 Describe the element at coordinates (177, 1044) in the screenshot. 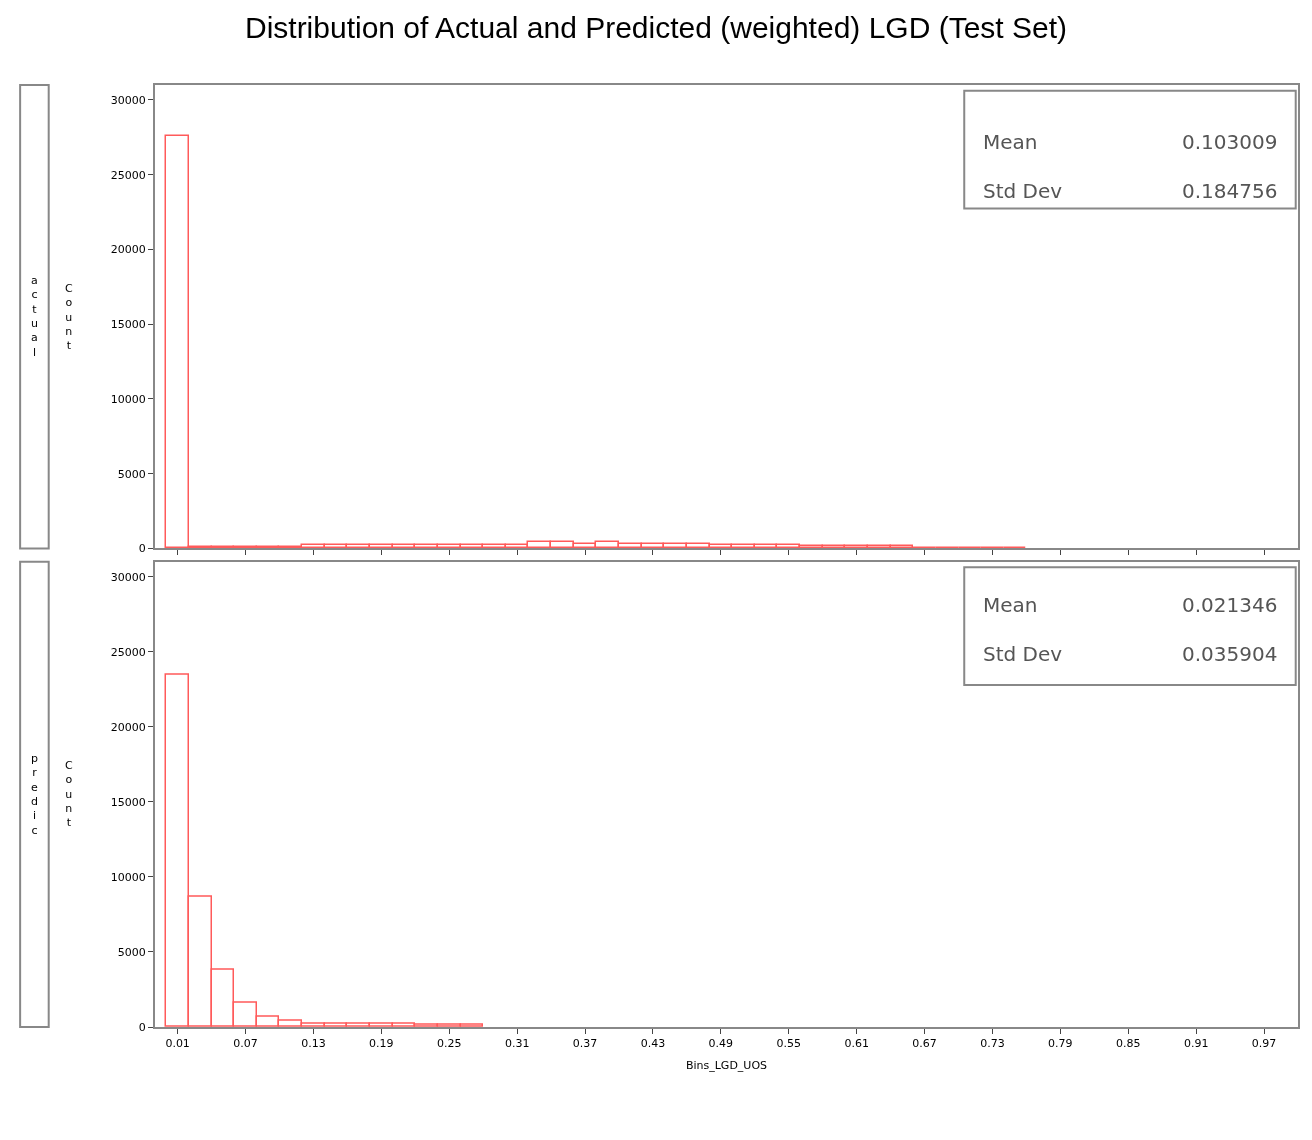

I see `x-tick-label: 0.01` at that location.